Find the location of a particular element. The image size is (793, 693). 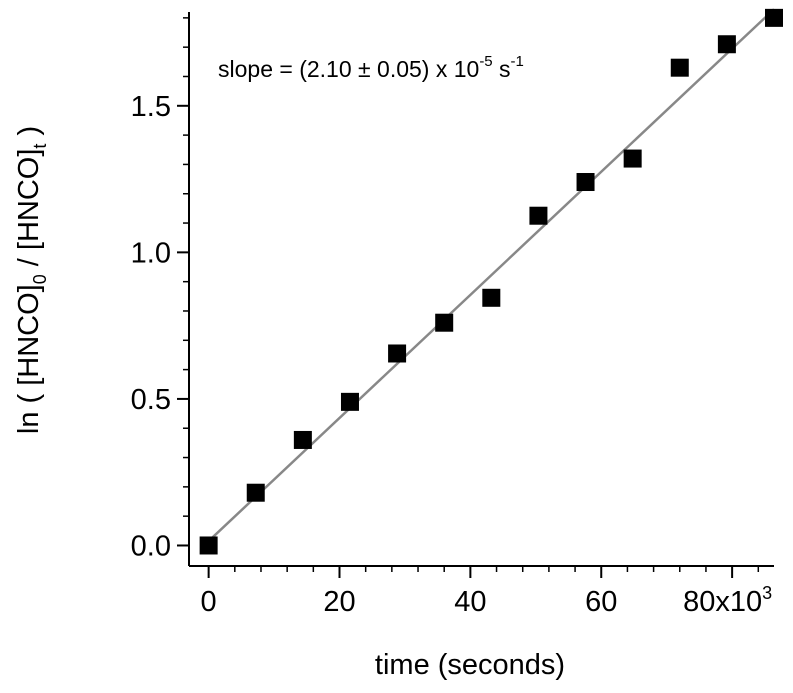

slope-annotation-main: slope = (2.10 ± 0.05) x 10 is located at coordinates (348, 69).